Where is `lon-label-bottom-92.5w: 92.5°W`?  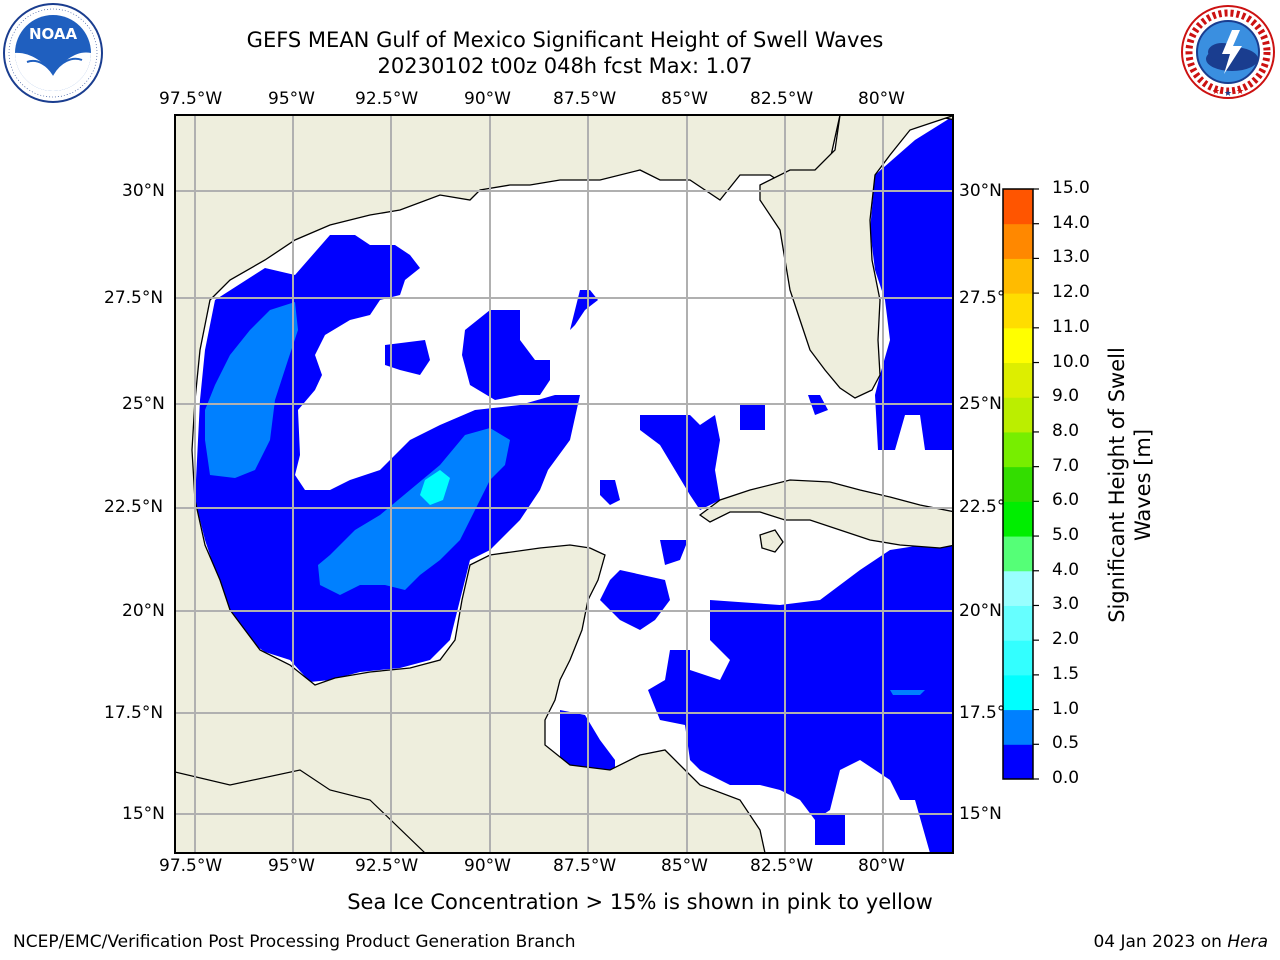
lon-label-bottom-92.5w: 92.5°W is located at coordinates (387, 866).